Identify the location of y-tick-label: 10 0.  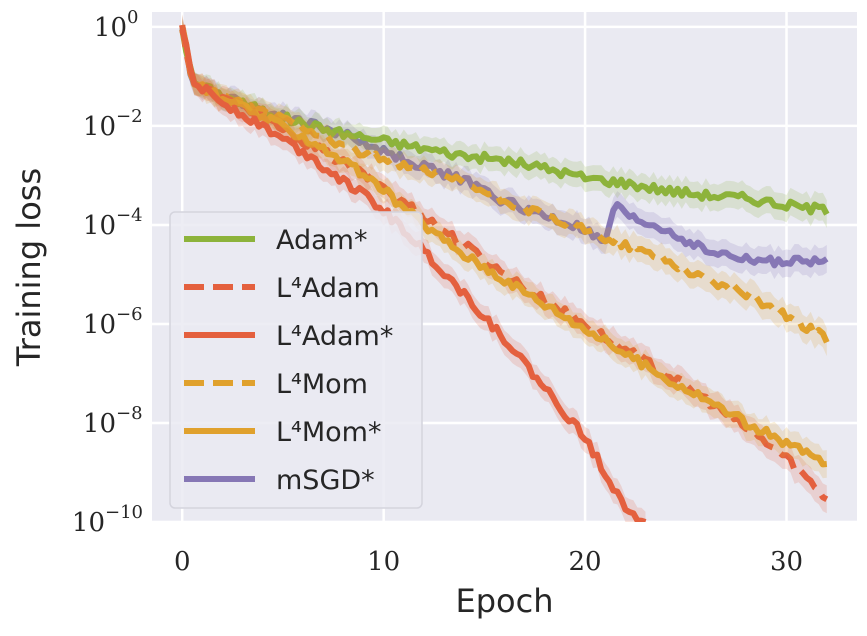
(116, 25).